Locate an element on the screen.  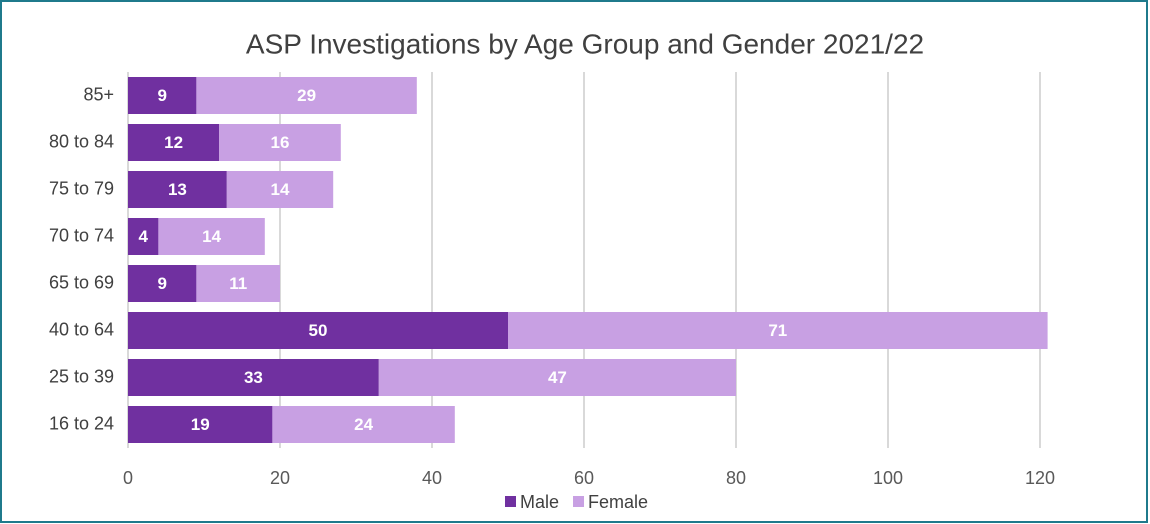
data-label: 24 is located at coordinates (363, 424).